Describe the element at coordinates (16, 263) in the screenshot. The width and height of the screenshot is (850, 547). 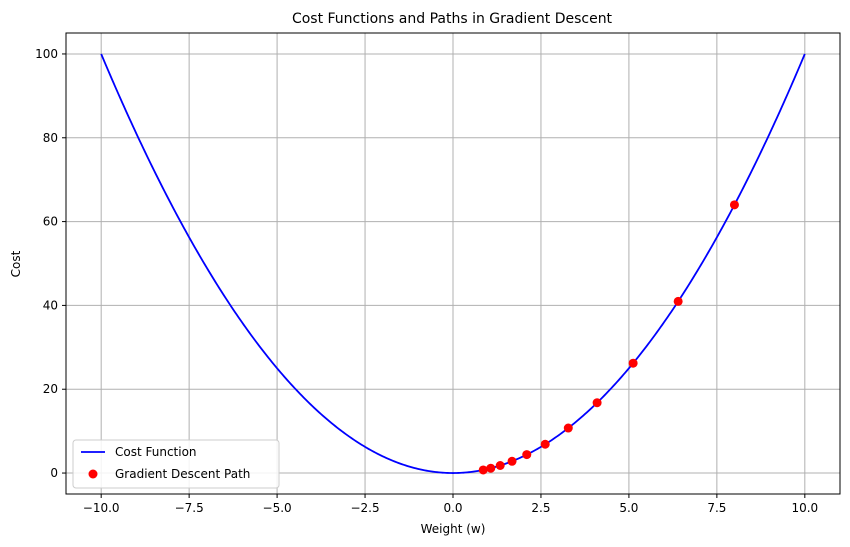
I see `y-axis-label: Cost` at that location.